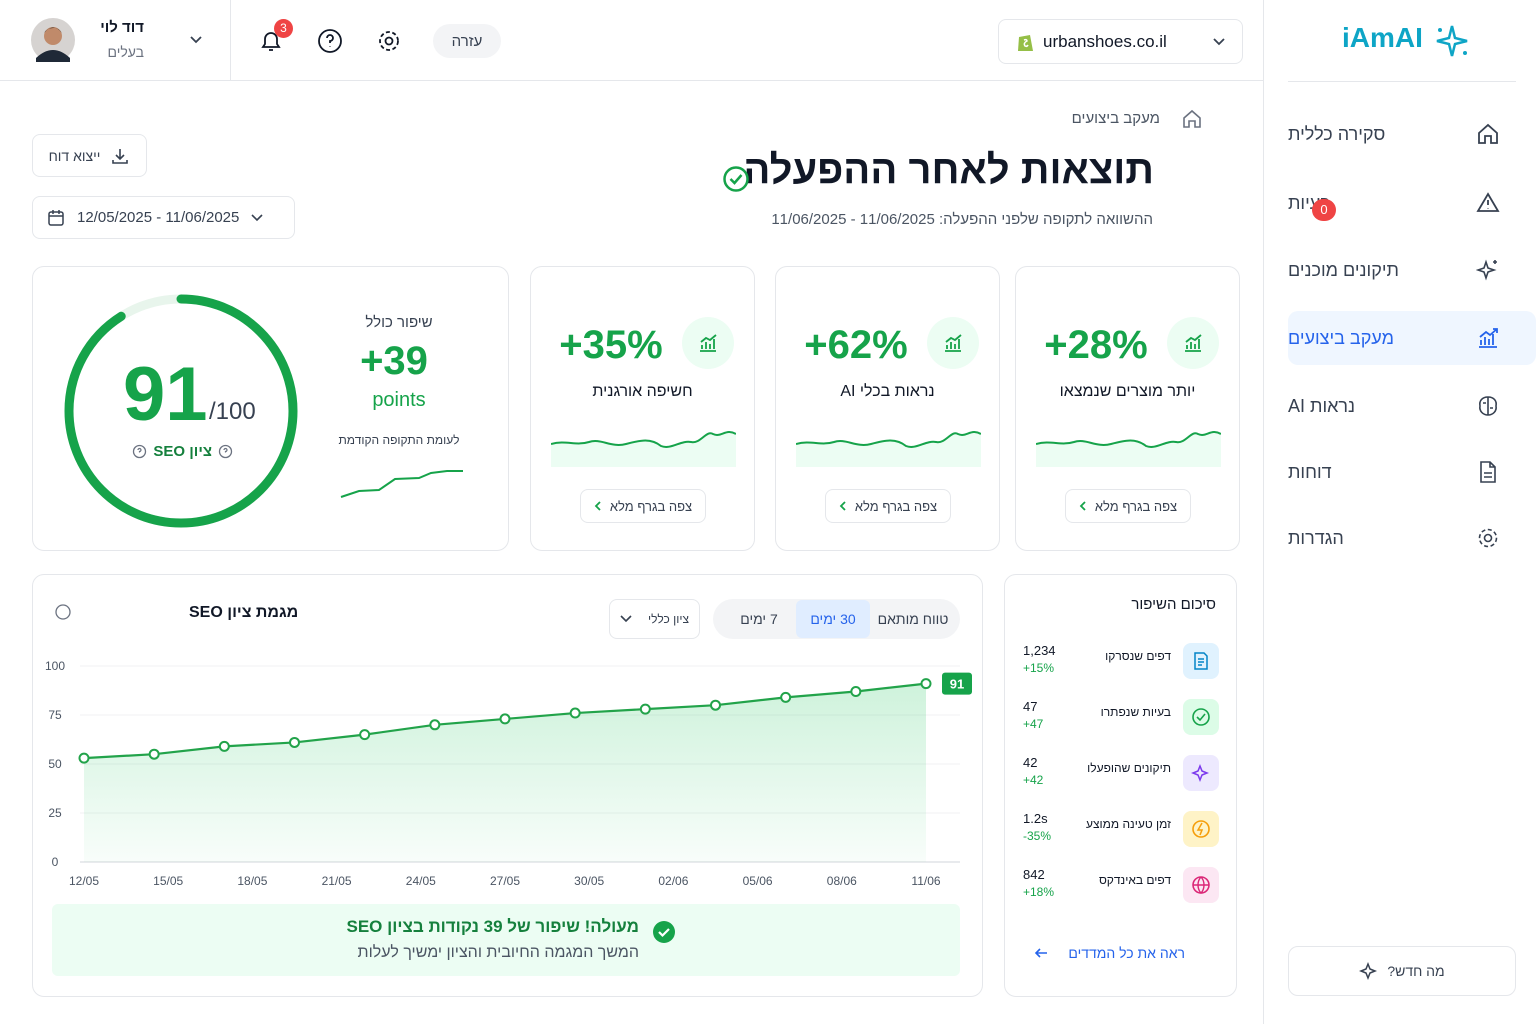 This screenshot has width=1536, height=1024. I want to click on x-tick-label: 30/05, so click(589, 881).